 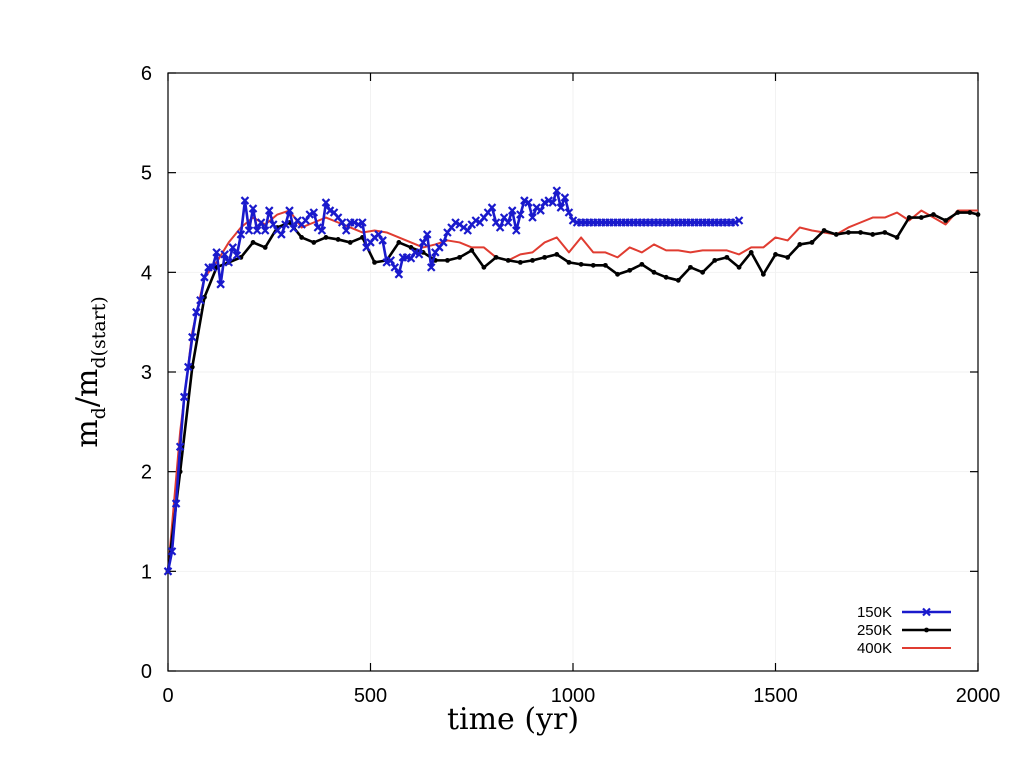 What do you see at coordinates (904, 648) in the screenshot?
I see `legend-item: 400K` at bounding box center [904, 648].